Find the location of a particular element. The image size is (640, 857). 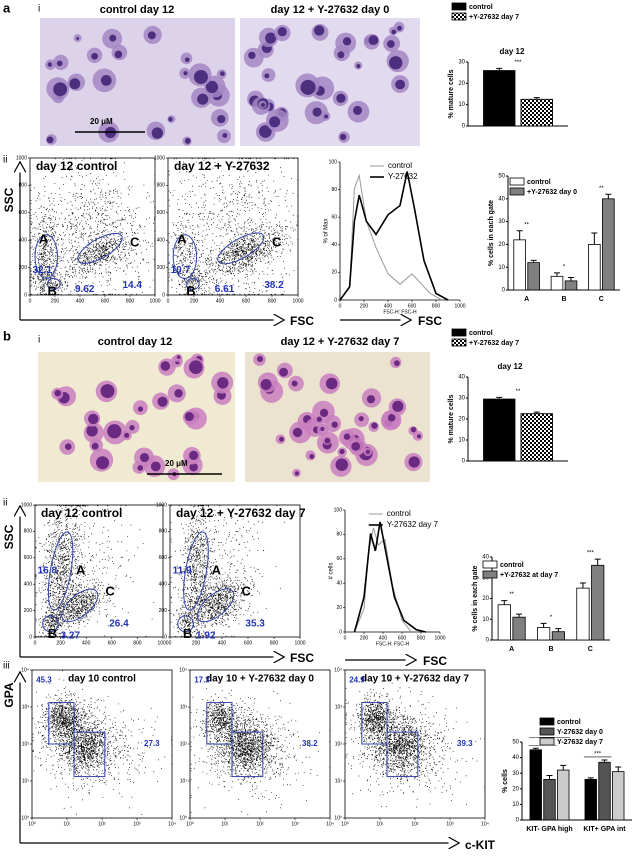

x-tick-label: C is located at coordinates (590, 649).